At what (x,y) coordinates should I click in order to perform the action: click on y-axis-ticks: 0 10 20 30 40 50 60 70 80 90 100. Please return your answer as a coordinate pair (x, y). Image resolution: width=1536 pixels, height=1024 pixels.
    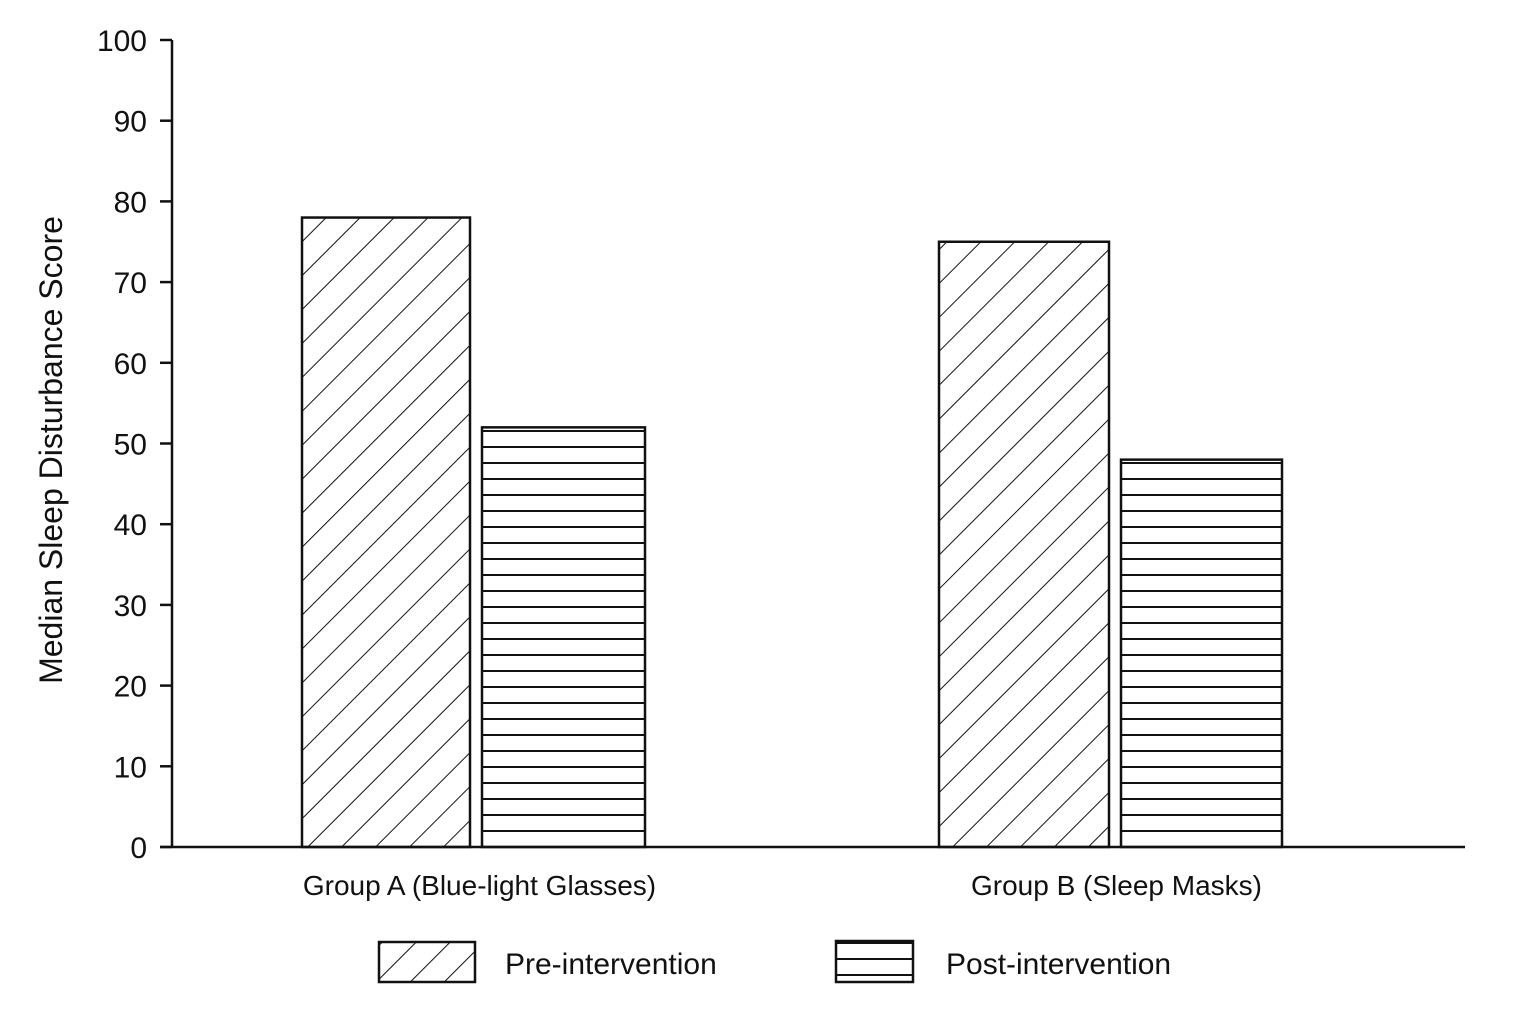
    Looking at the image, I should click on (134, 445).